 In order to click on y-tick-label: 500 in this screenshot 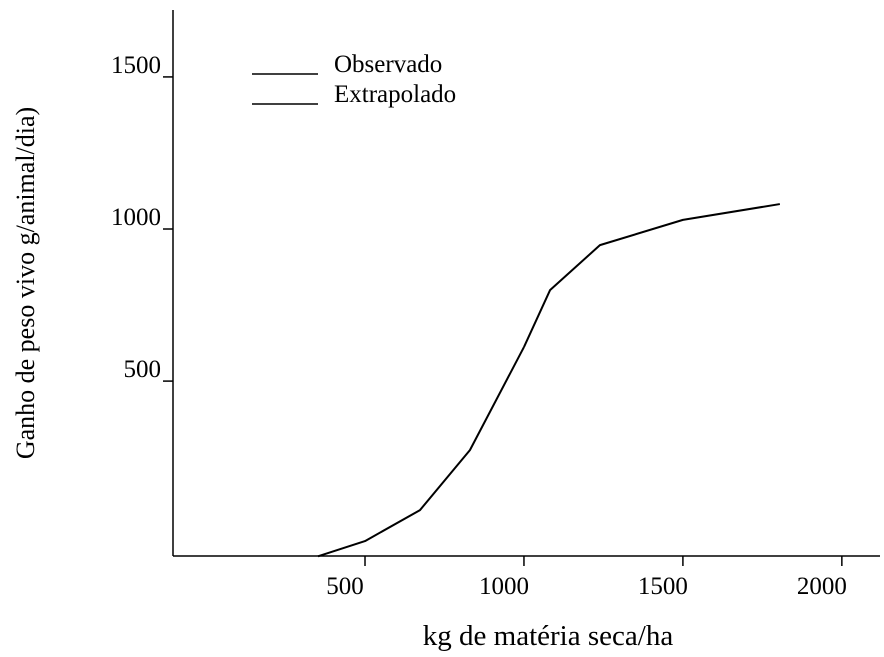, I will do `click(143, 369)`.